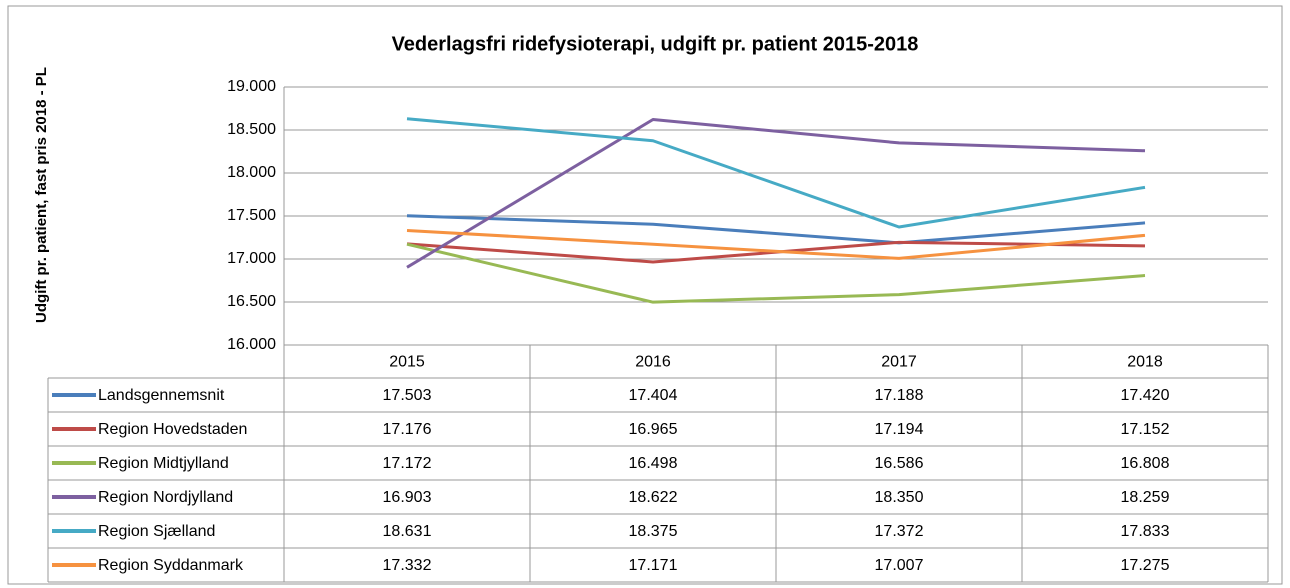 The image size is (1290, 588). Describe the element at coordinates (251, 301) in the screenshot. I see `y-tick-label: 16.500` at that location.